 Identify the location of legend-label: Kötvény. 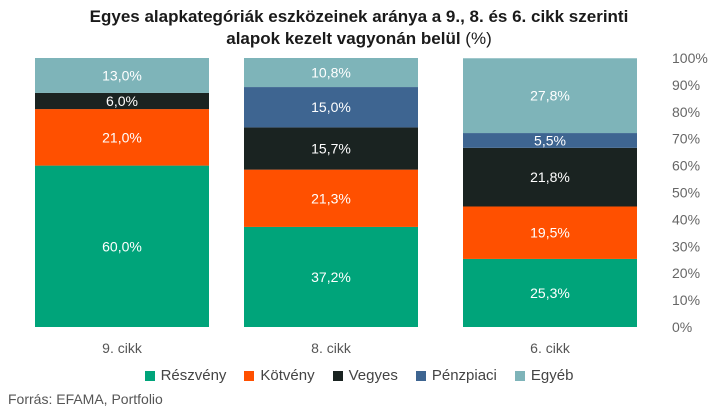
(287, 375).